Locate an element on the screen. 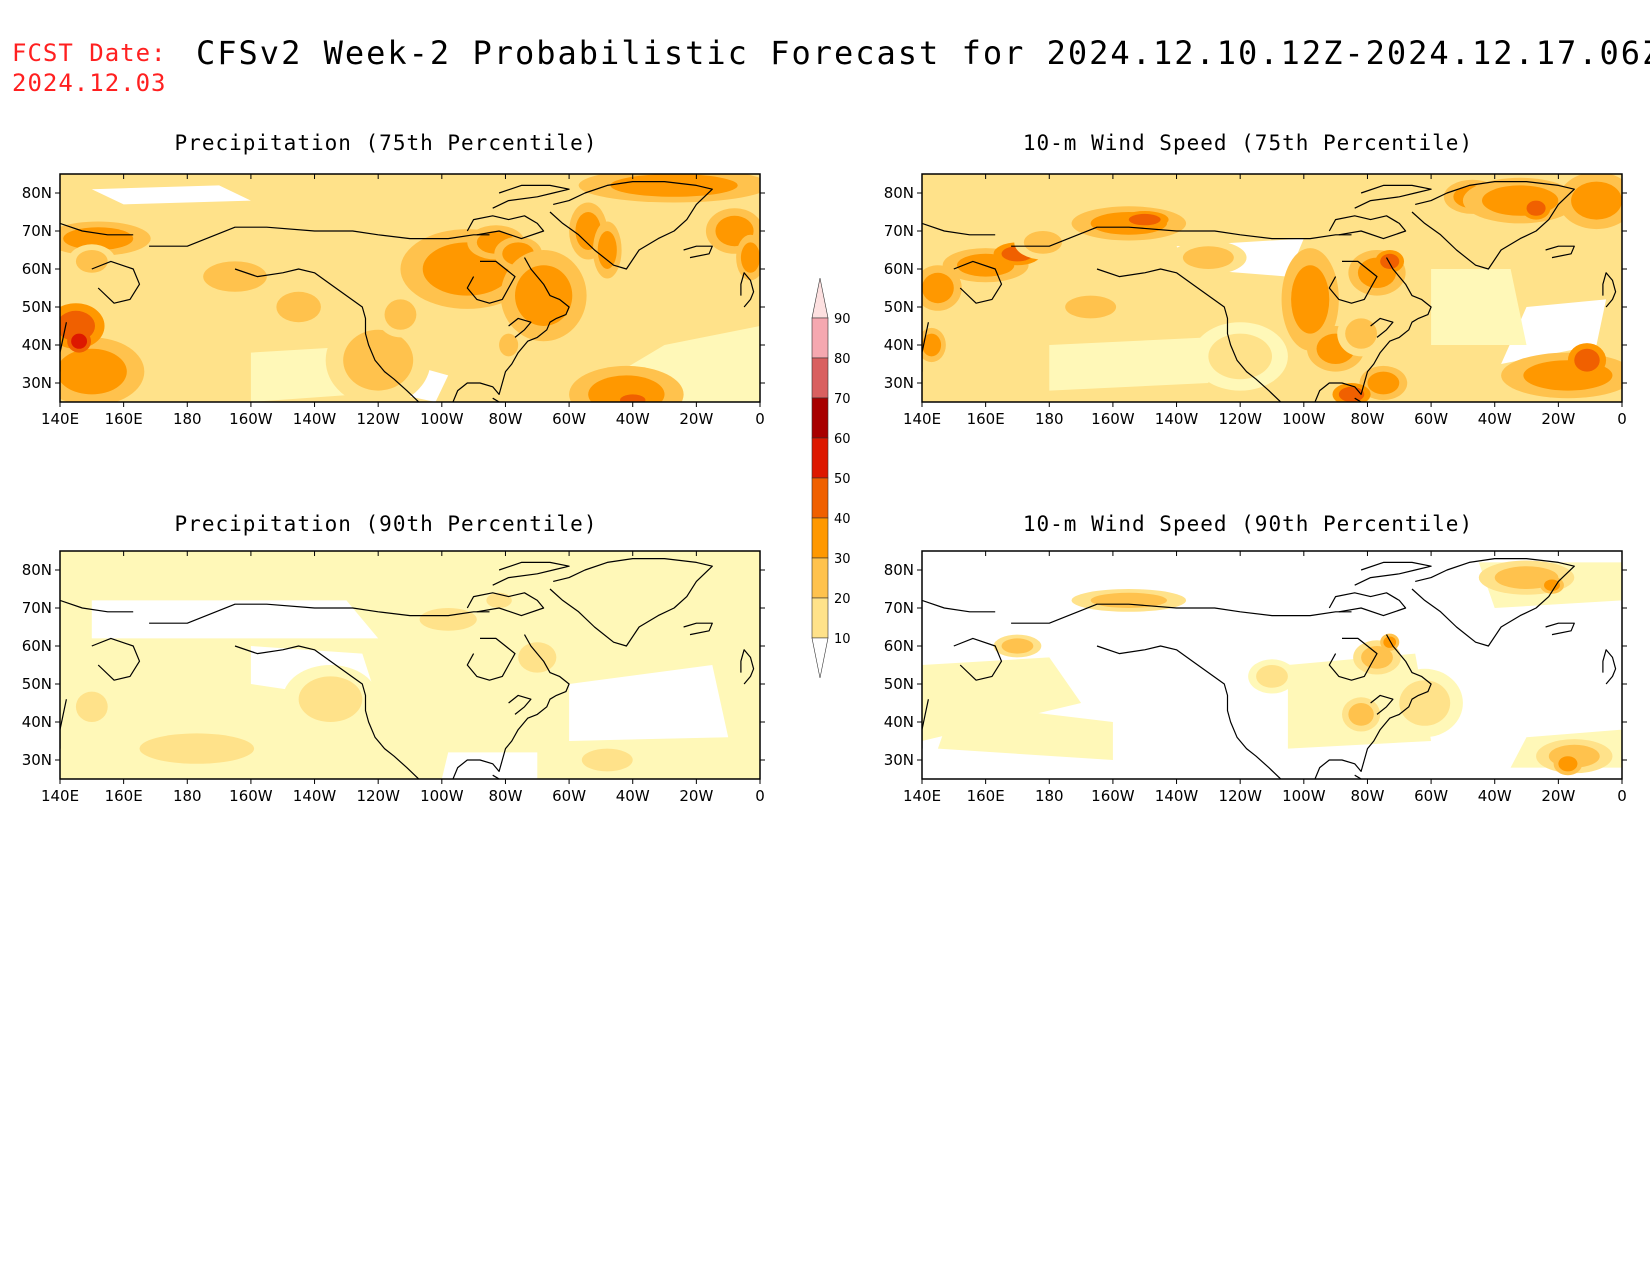  colorbar-label: 80 is located at coordinates (842, 359).